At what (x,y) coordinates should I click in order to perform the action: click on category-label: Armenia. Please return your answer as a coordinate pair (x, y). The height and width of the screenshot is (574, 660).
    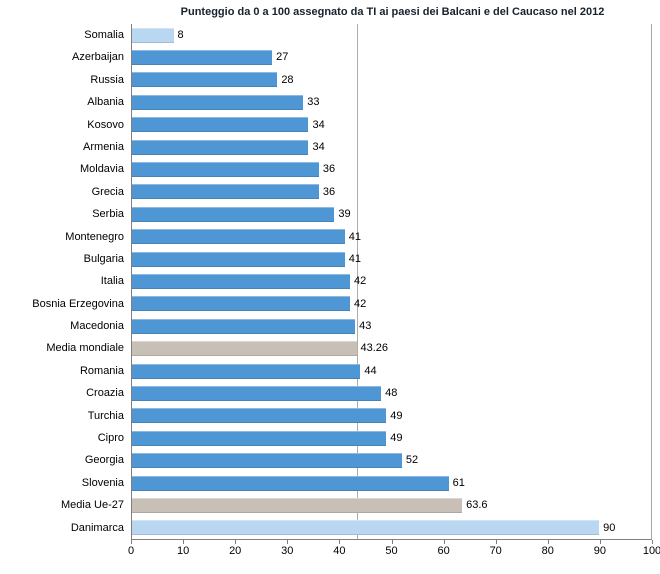
    Looking at the image, I should click on (103, 146).